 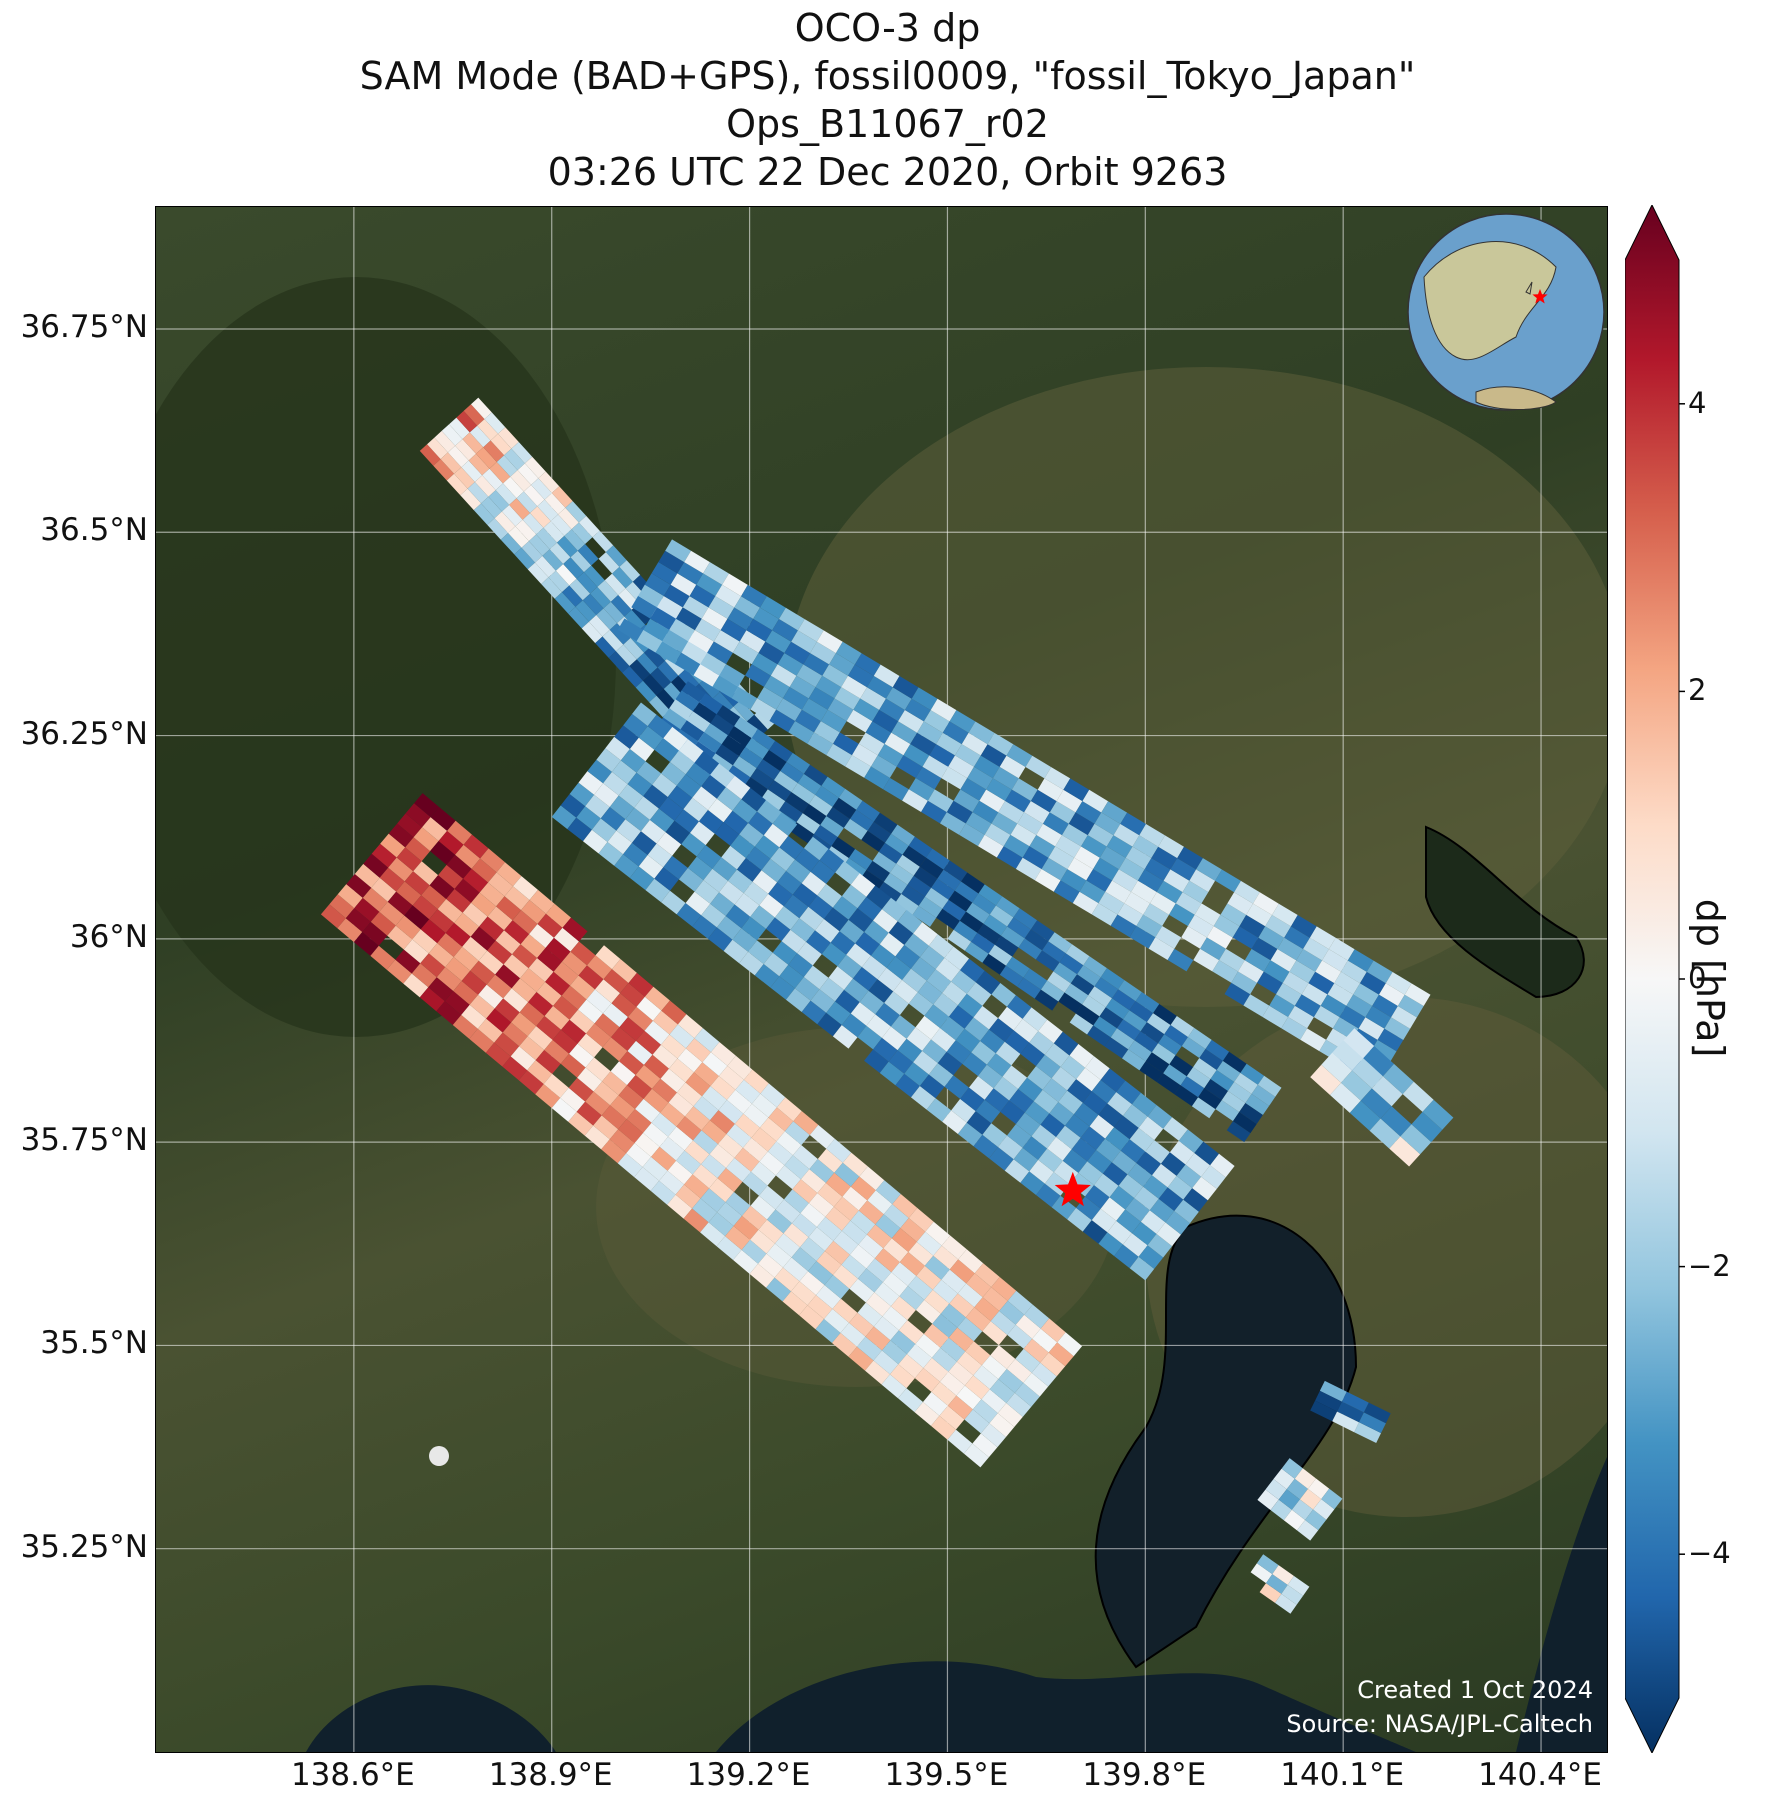 What do you see at coordinates (887, 28) in the screenshot?
I see `title-line-1: OCO-3 dp` at bounding box center [887, 28].